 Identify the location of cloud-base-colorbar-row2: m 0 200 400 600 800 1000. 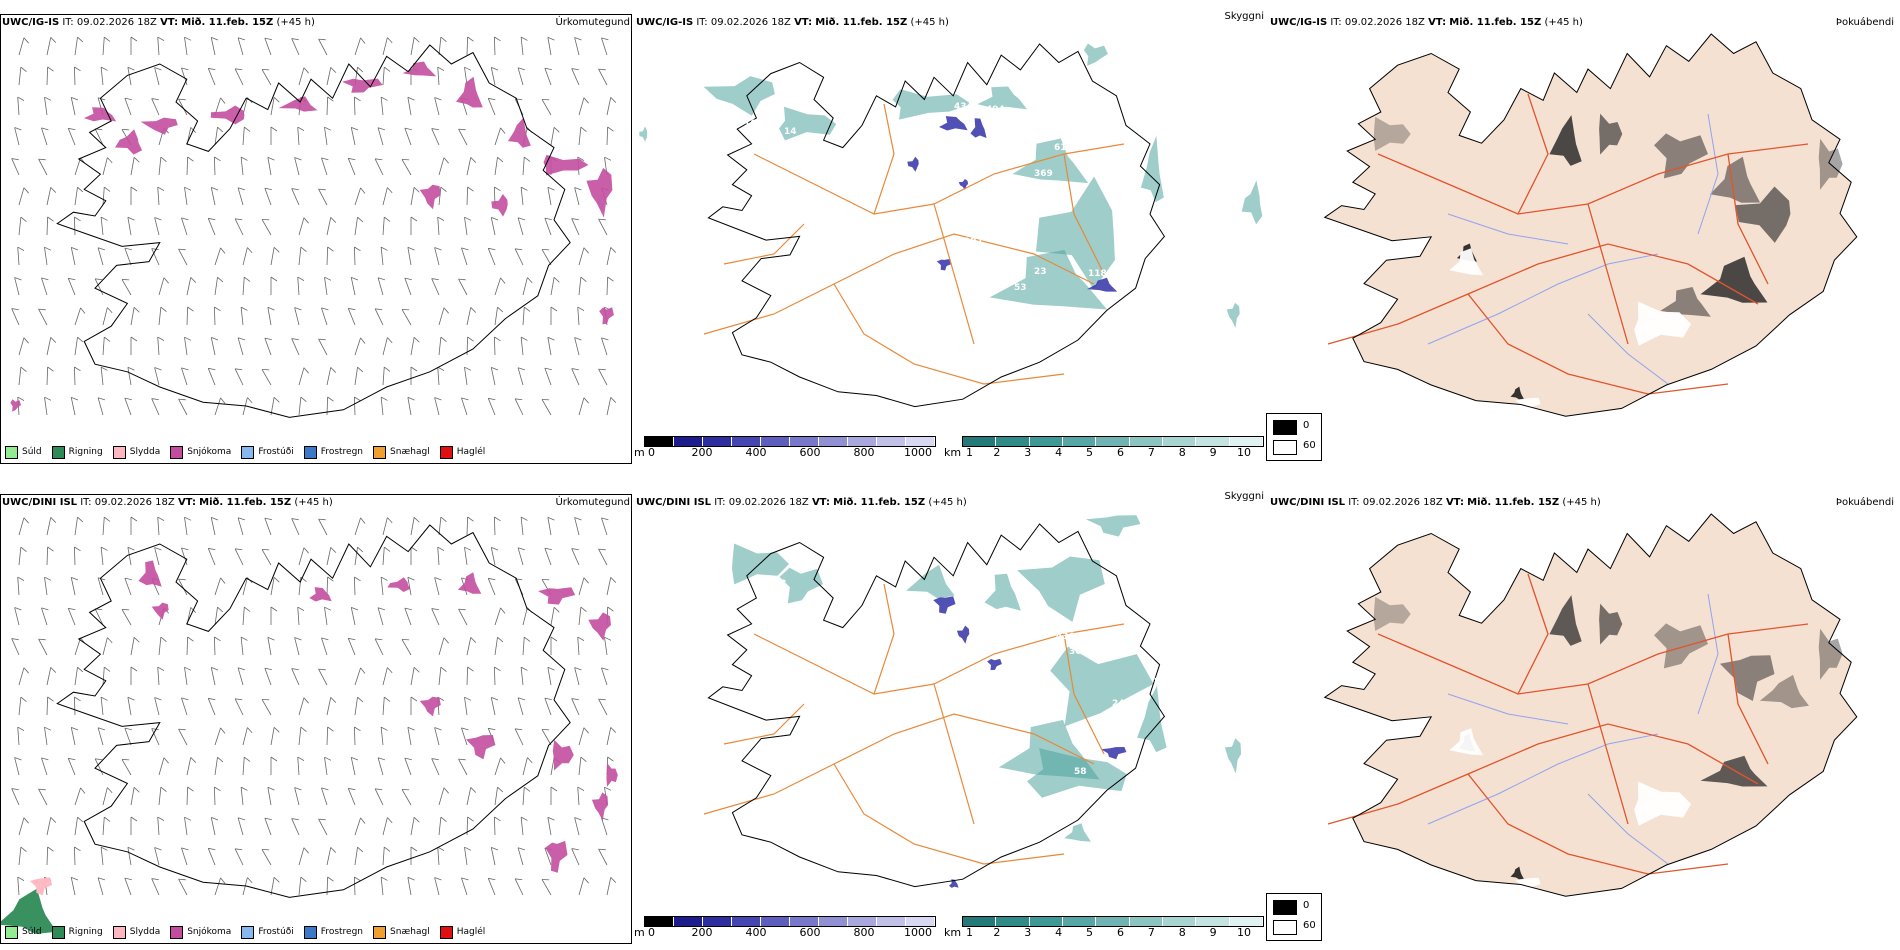
(785, 929).